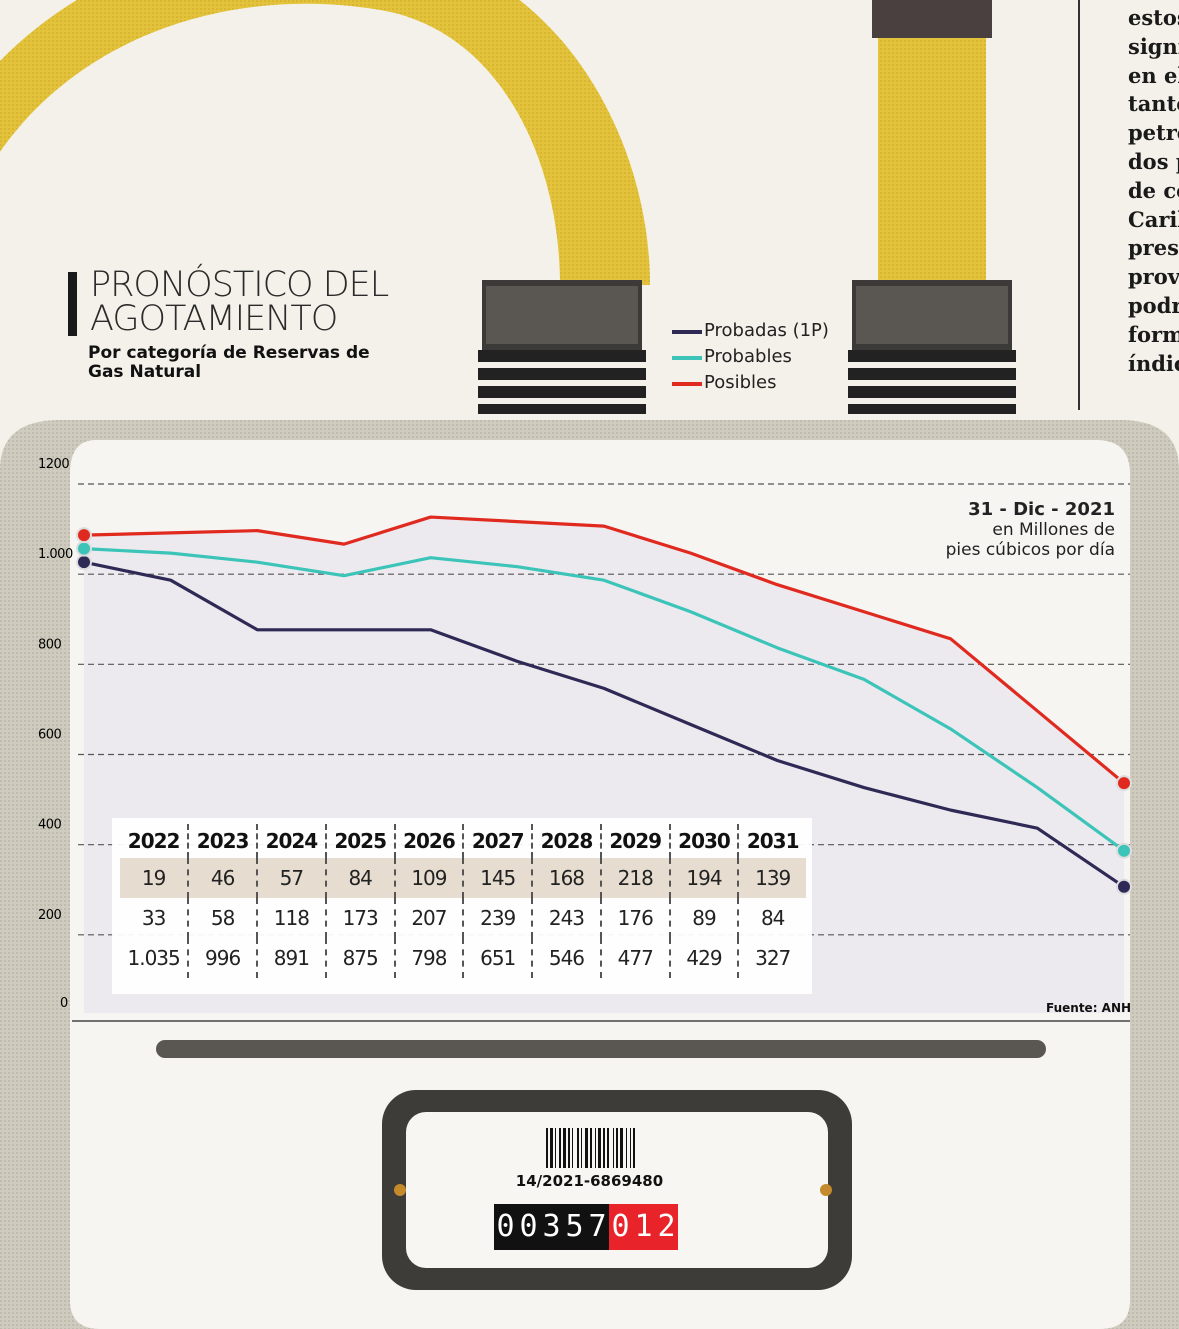  Describe the element at coordinates (1079, 205) in the screenshot. I see `column-rule` at that location.